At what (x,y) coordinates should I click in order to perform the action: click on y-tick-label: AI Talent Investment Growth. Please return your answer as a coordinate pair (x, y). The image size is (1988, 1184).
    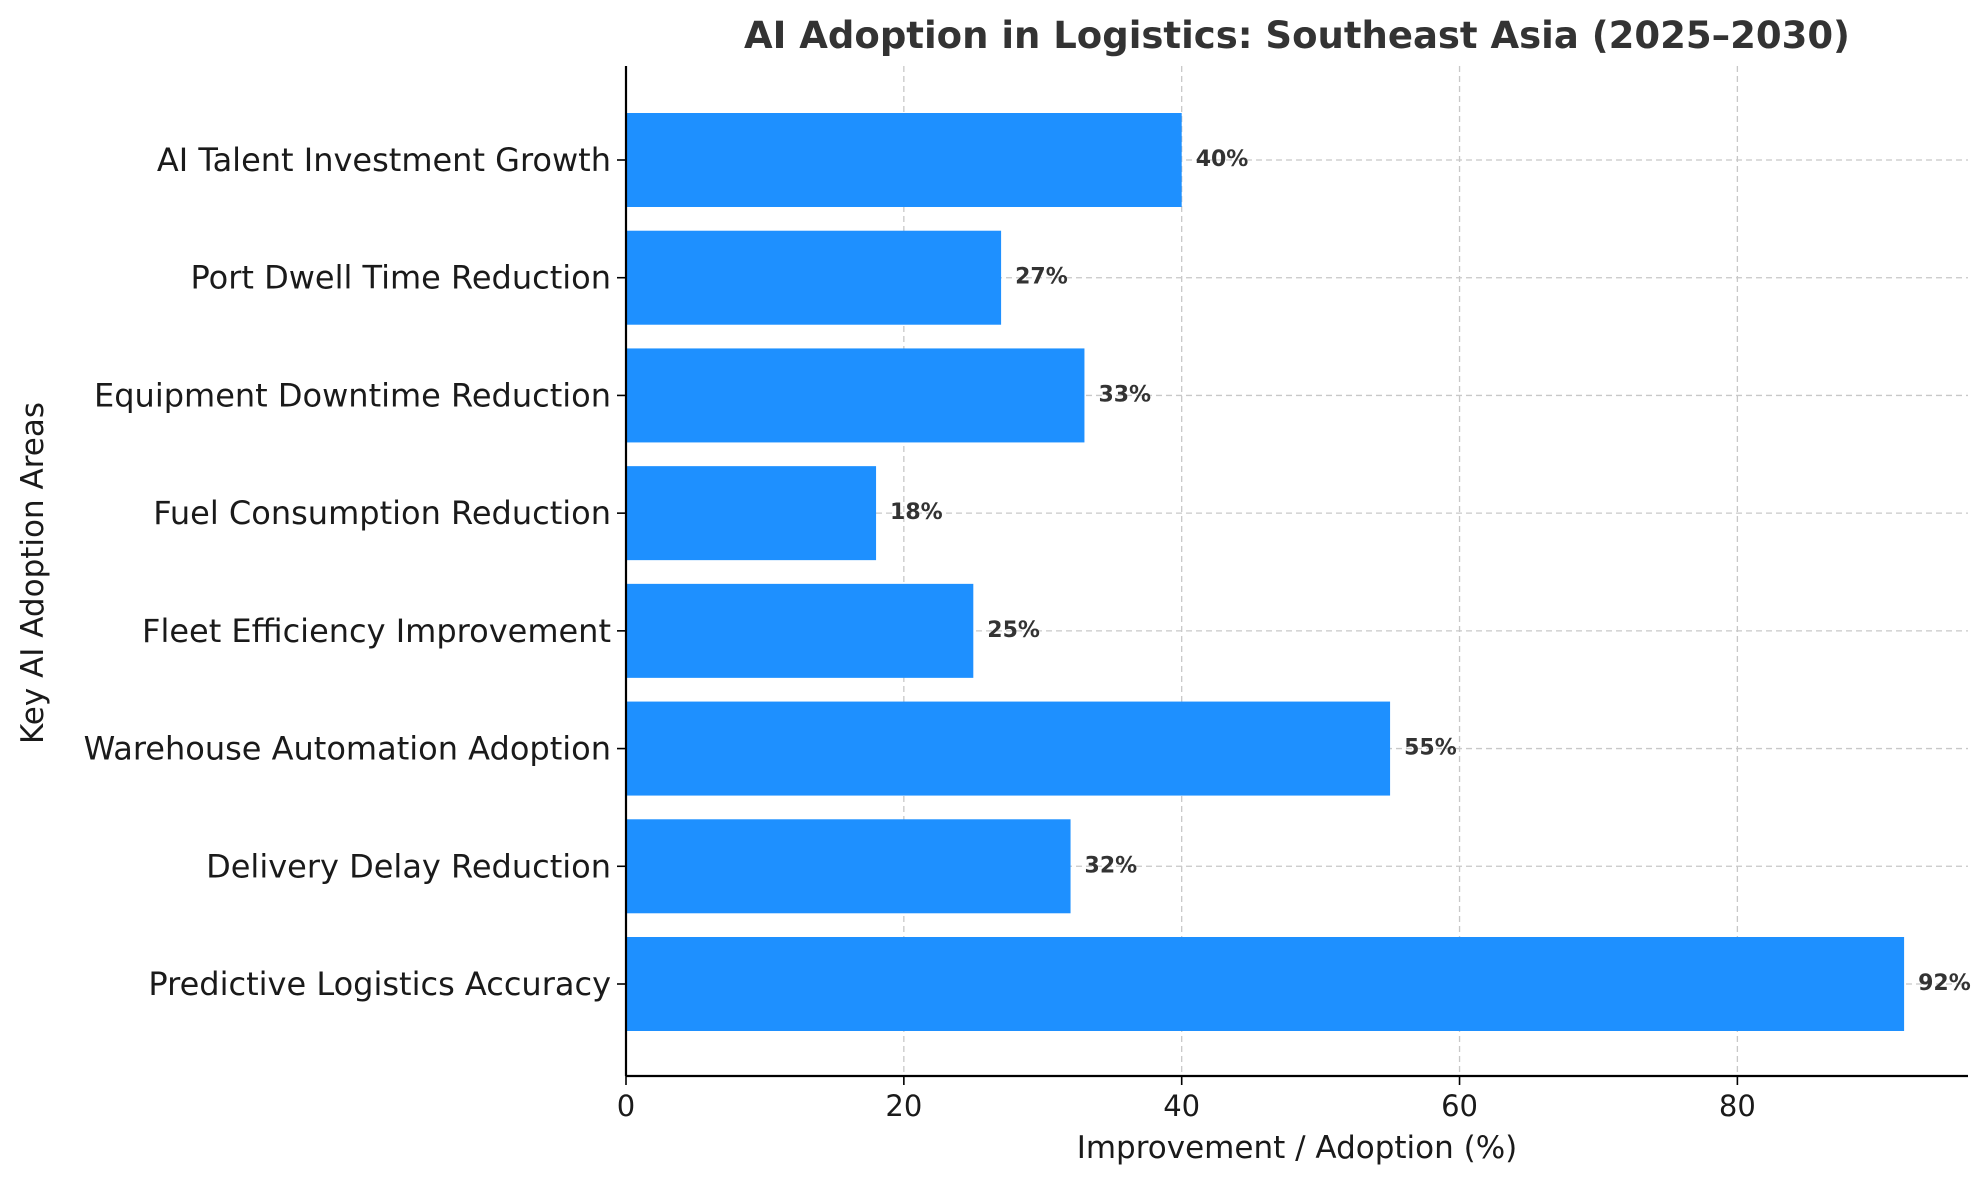
    Looking at the image, I should click on (384, 160).